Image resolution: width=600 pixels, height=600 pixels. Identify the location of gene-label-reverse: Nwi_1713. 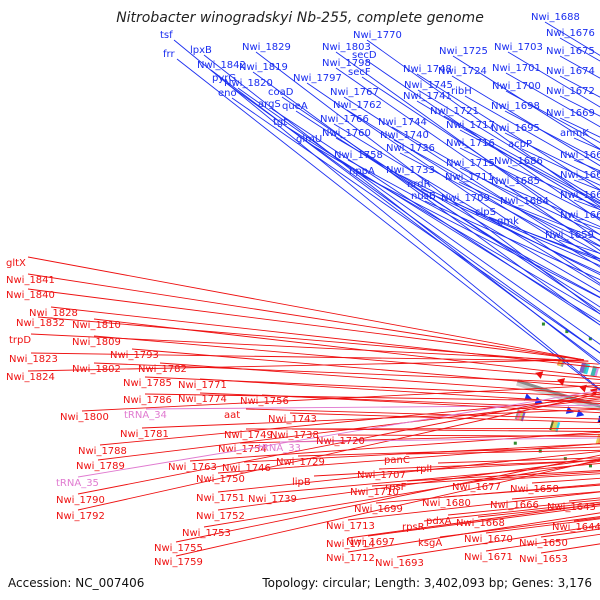
(350, 526).